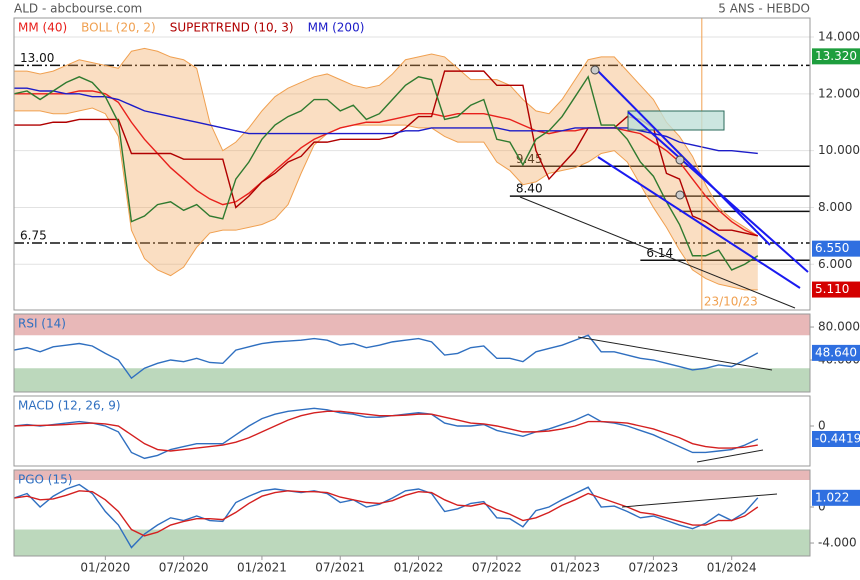 This screenshot has height=580, width=860. What do you see at coordinates (732, 568) in the screenshot?
I see `x-tick-label: 01/2024` at bounding box center [732, 568].